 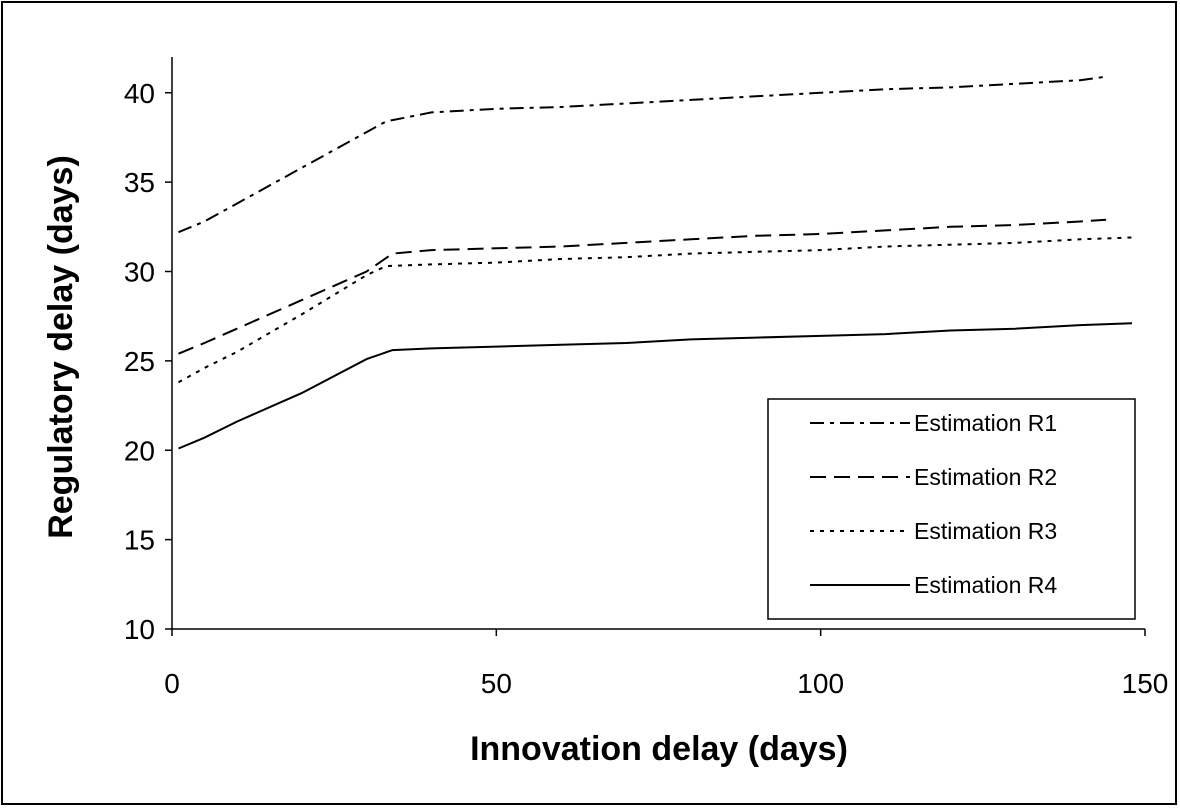 What do you see at coordinates (139, 93) in the screenshot?
I see `y-tick-label: 40` at bounding box center [139, 93].